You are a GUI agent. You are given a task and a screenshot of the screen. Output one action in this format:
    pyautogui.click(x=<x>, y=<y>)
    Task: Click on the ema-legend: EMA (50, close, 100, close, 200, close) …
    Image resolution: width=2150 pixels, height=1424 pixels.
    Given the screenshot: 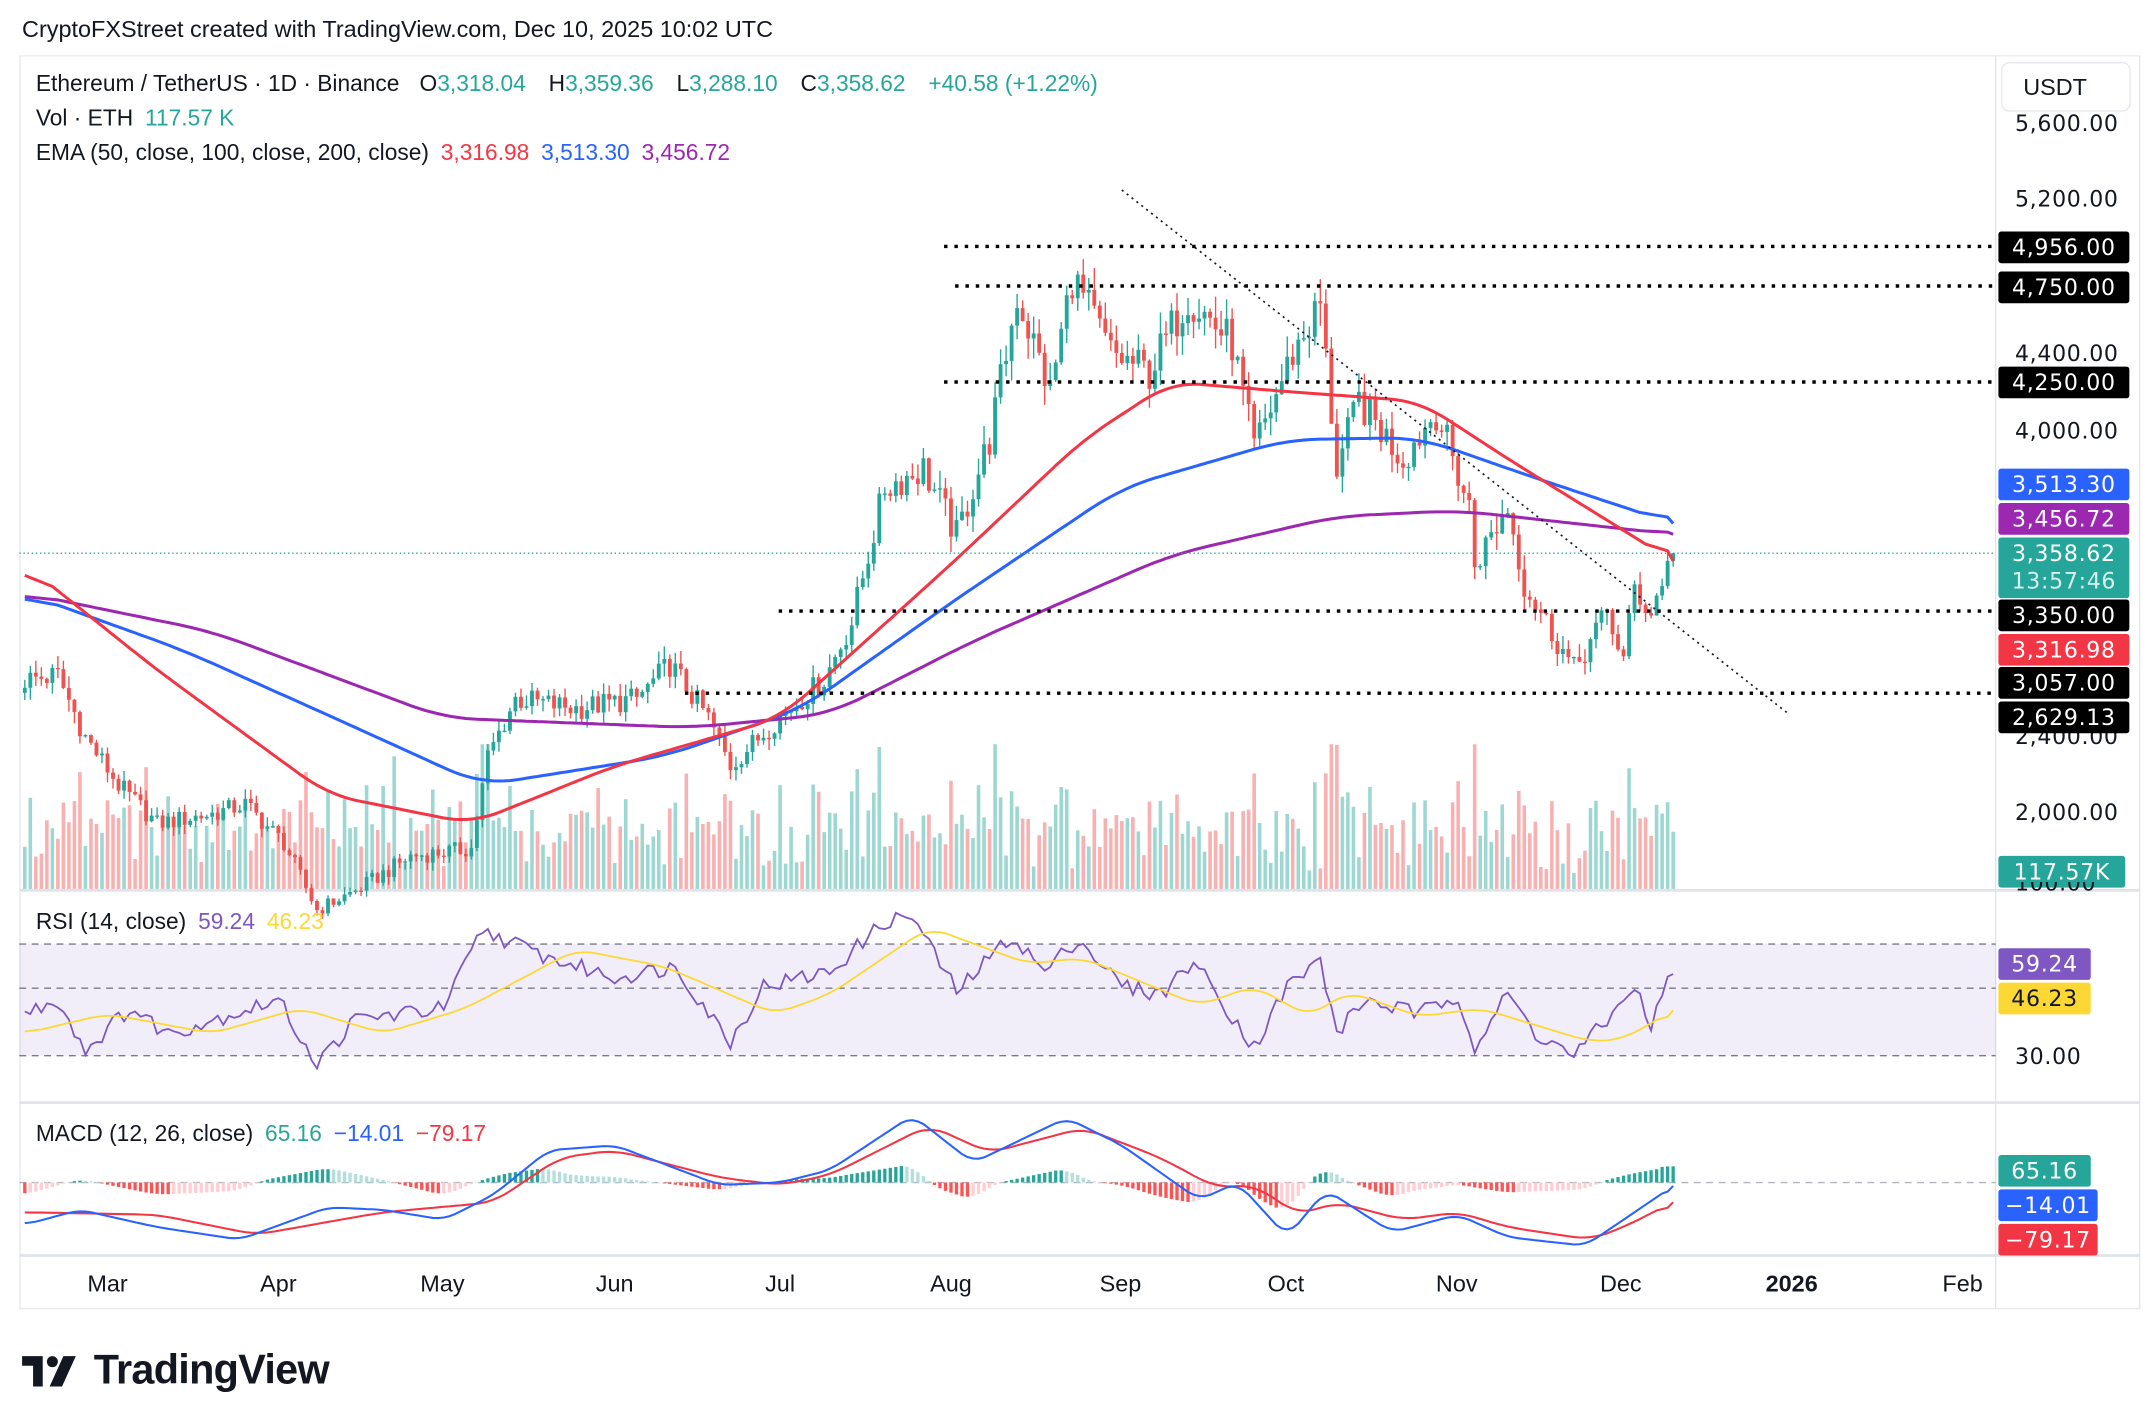 What is the action you would take?
    pyautogui.click(x=386, y=154)
    